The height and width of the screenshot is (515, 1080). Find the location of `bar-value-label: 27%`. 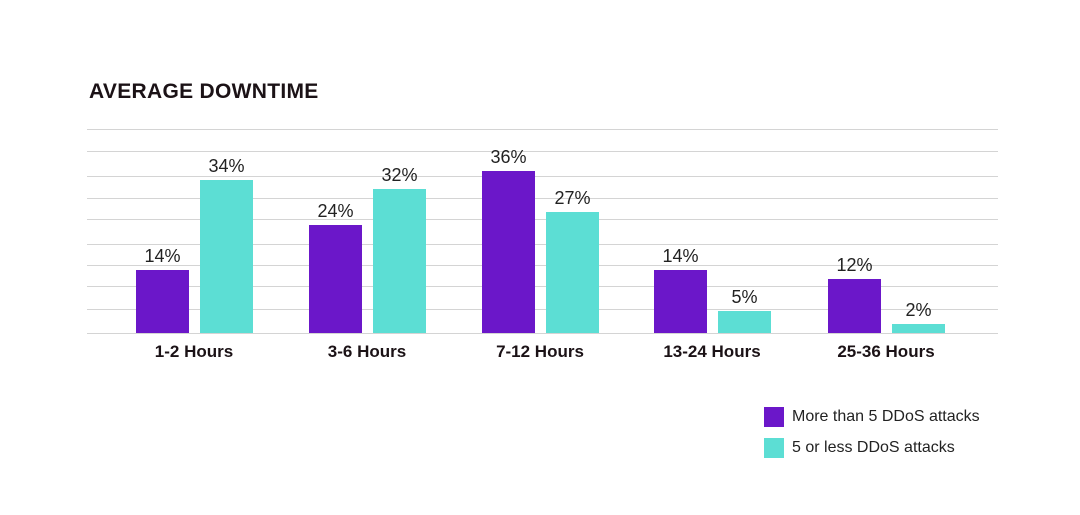

bar-value-label: 27% is located at coordinates (572, 197).